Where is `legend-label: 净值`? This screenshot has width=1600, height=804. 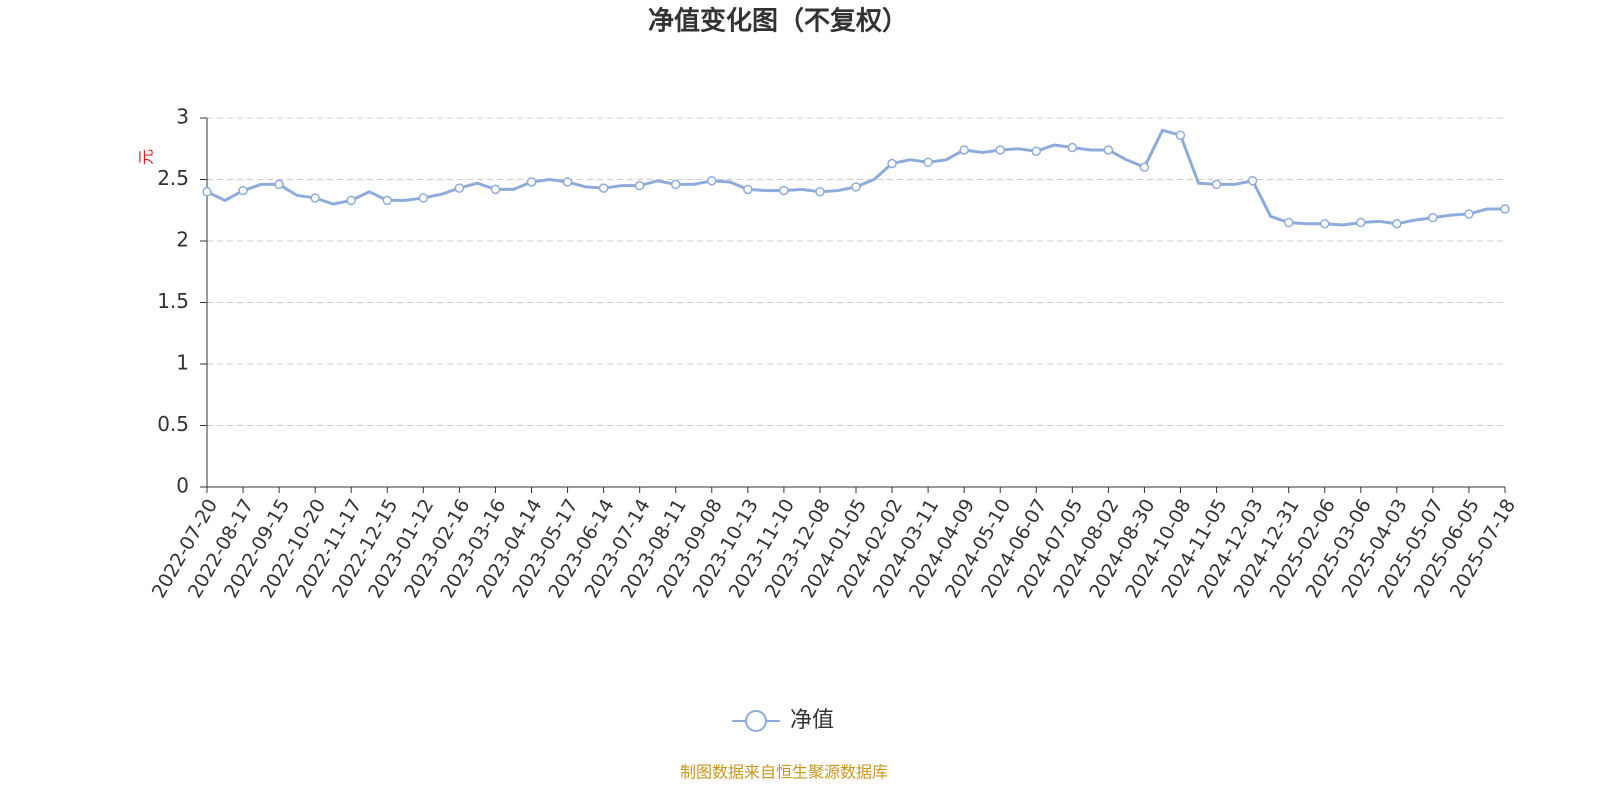 legend-label: 净值 is located at coordinates (812, 720).